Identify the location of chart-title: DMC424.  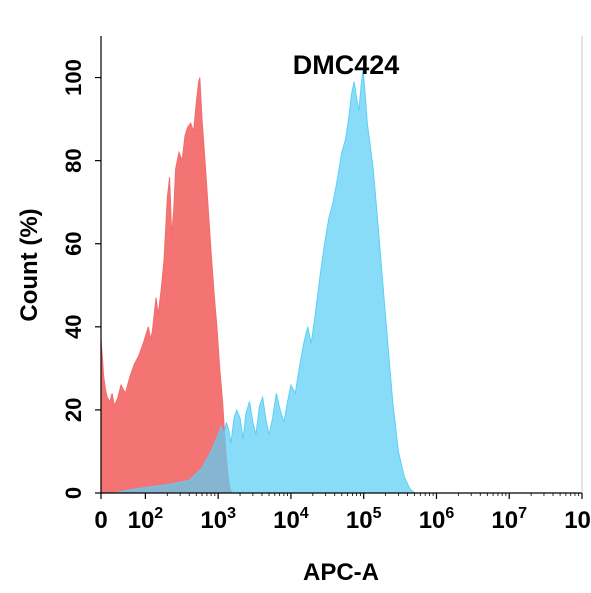
(346, 65).